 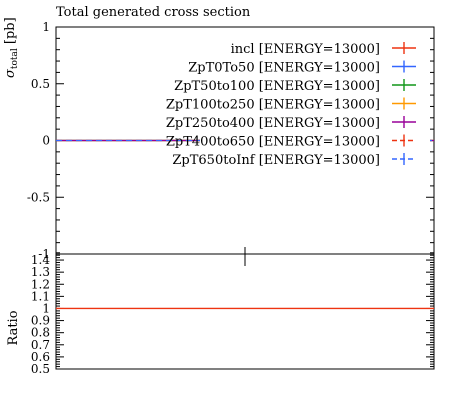 I want to click on ratio-y-tick-label: 1, so click(x=46, y=308).